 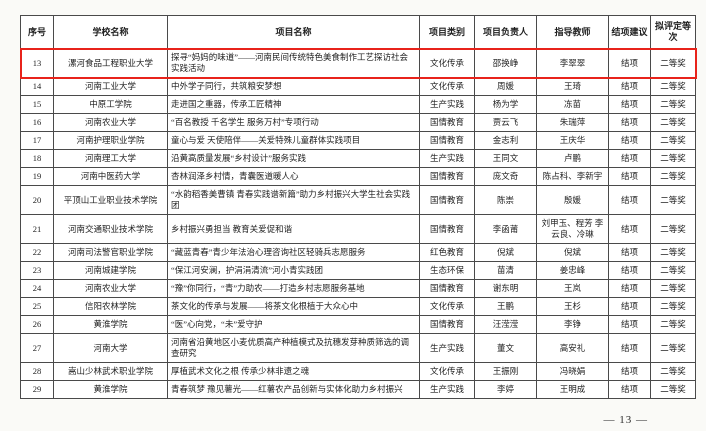 What do you see at coordinates (572, 389) in the screenshot?
I see `cell-advisor: 王明成` at bounding box center [572, 389].